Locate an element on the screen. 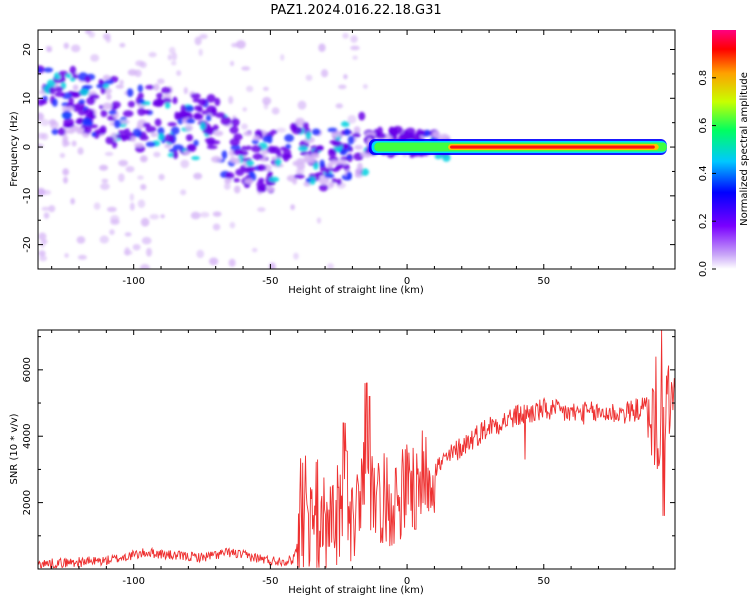 The image size is (750, 604). x-tick-label: 50 is located at coordinates (543, 581).